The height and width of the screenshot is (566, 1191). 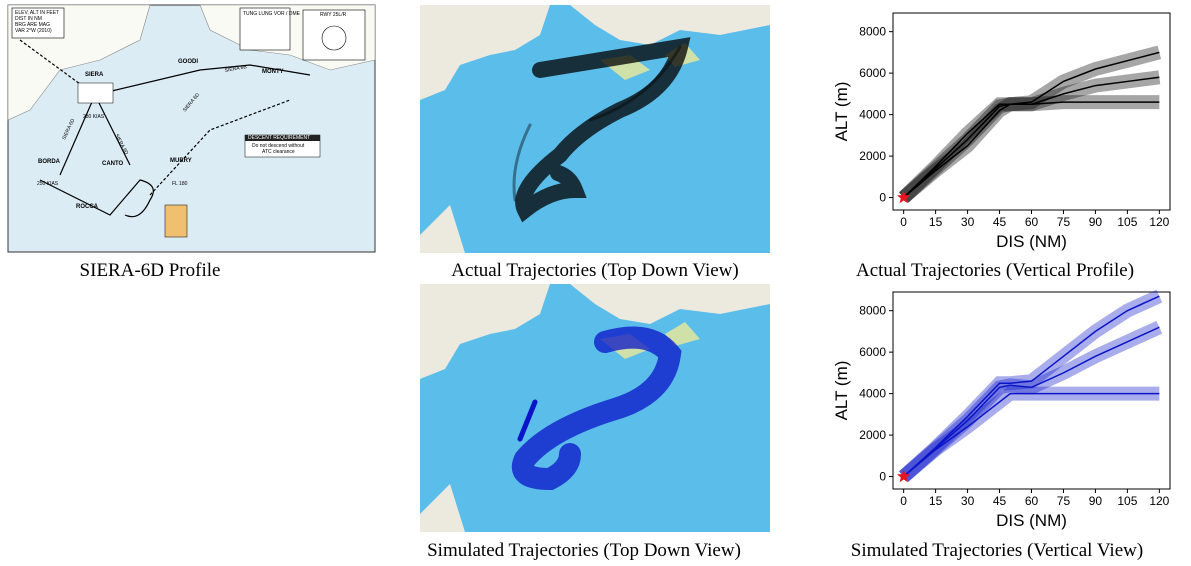 What do you see at coordinates (188, 62) in the screenshot?
I see `waypoint: GOODI` at bounding box center [188, 62].